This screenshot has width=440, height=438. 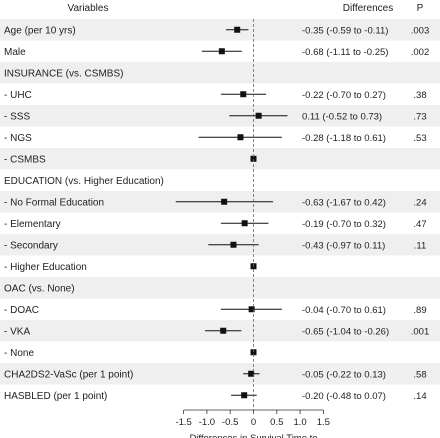 I want to click on row-difference: -0.65 (-1.04 to -0.26), so click(x=345, y=331).